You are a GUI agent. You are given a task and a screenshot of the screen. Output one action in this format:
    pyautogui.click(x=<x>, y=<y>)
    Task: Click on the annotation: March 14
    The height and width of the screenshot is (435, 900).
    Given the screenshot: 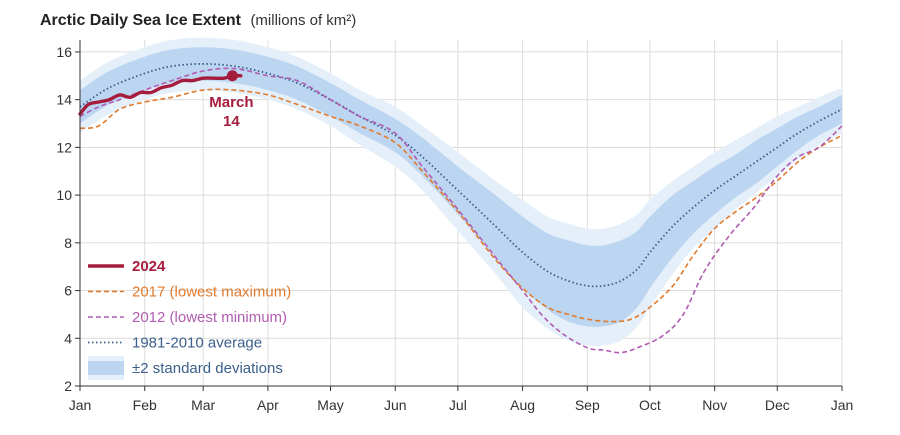 What is the action you would take?
    pyautogui.click(x=231, y=100)
    